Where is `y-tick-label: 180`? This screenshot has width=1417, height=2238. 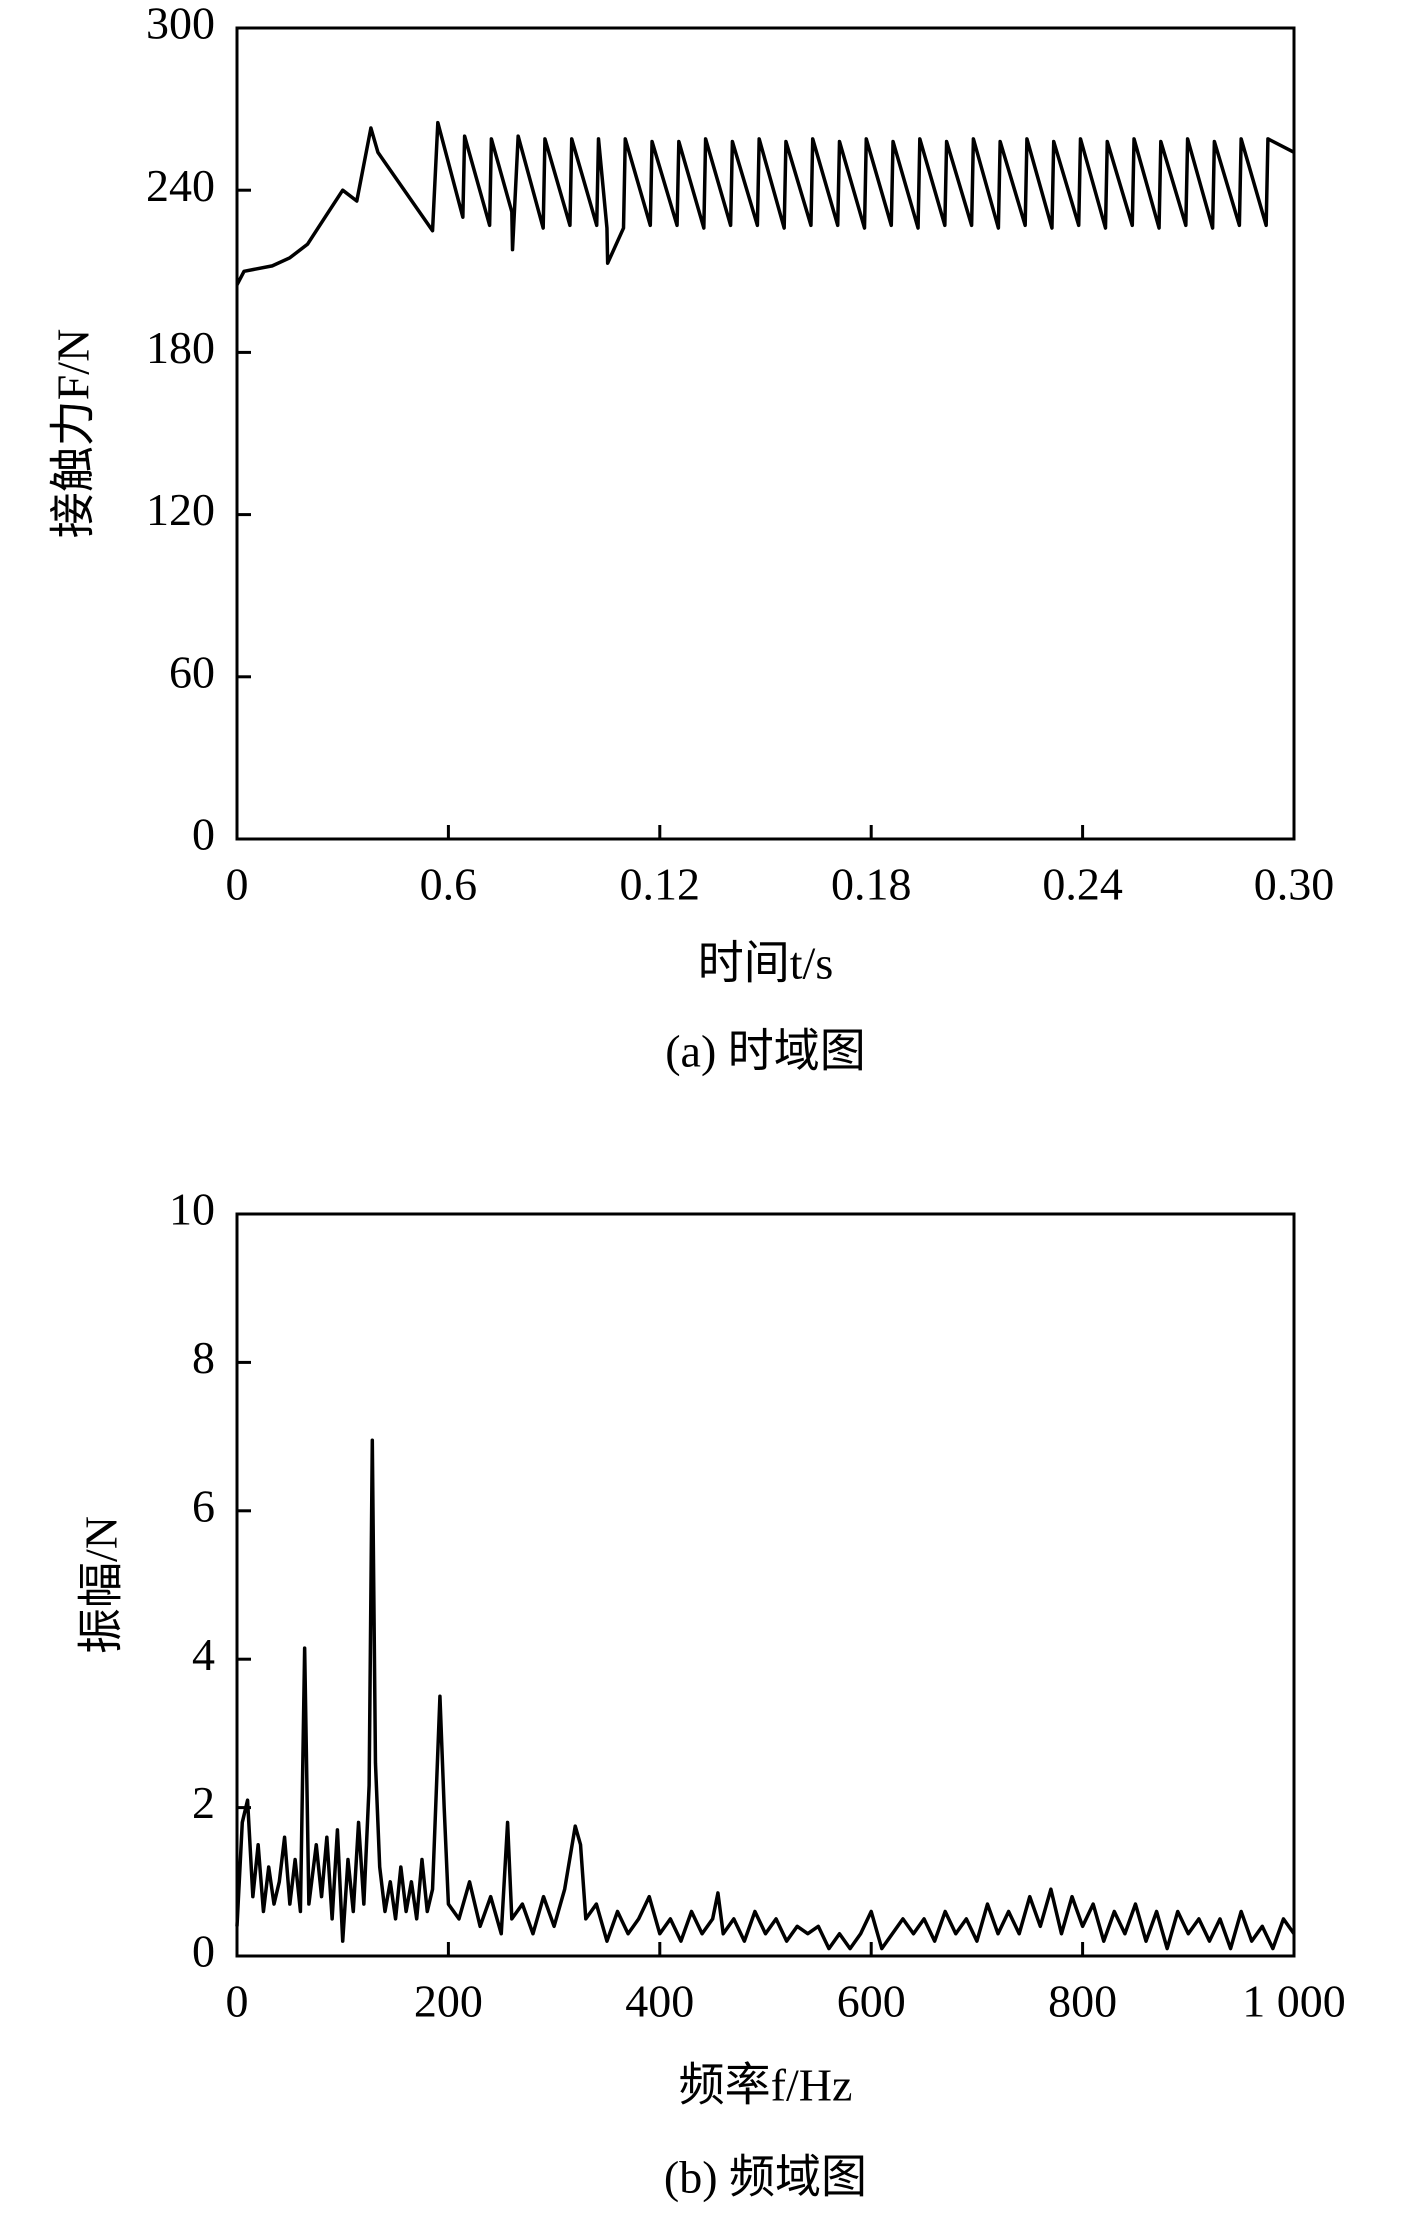
y-tick-label: 180 is located at coordinates (180, 347).